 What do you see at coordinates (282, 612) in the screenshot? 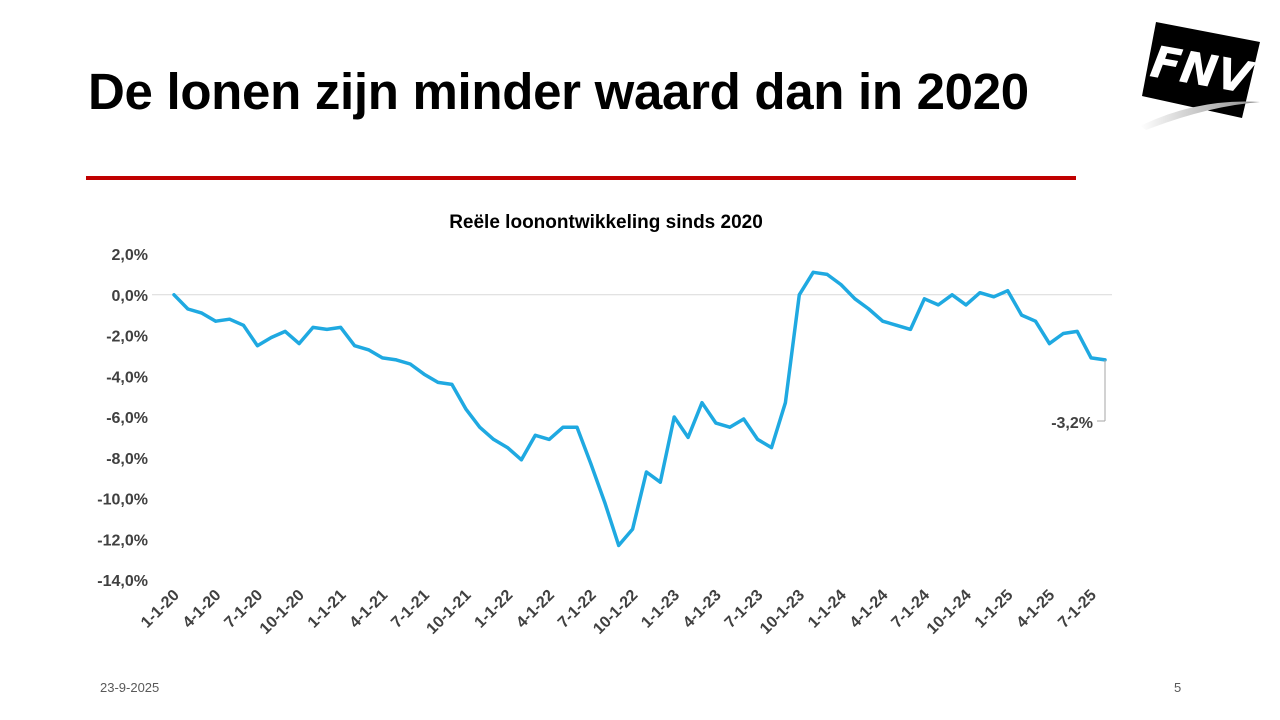
I see `x-tick-label: 10-1-20` at bounding box center [282, 612].